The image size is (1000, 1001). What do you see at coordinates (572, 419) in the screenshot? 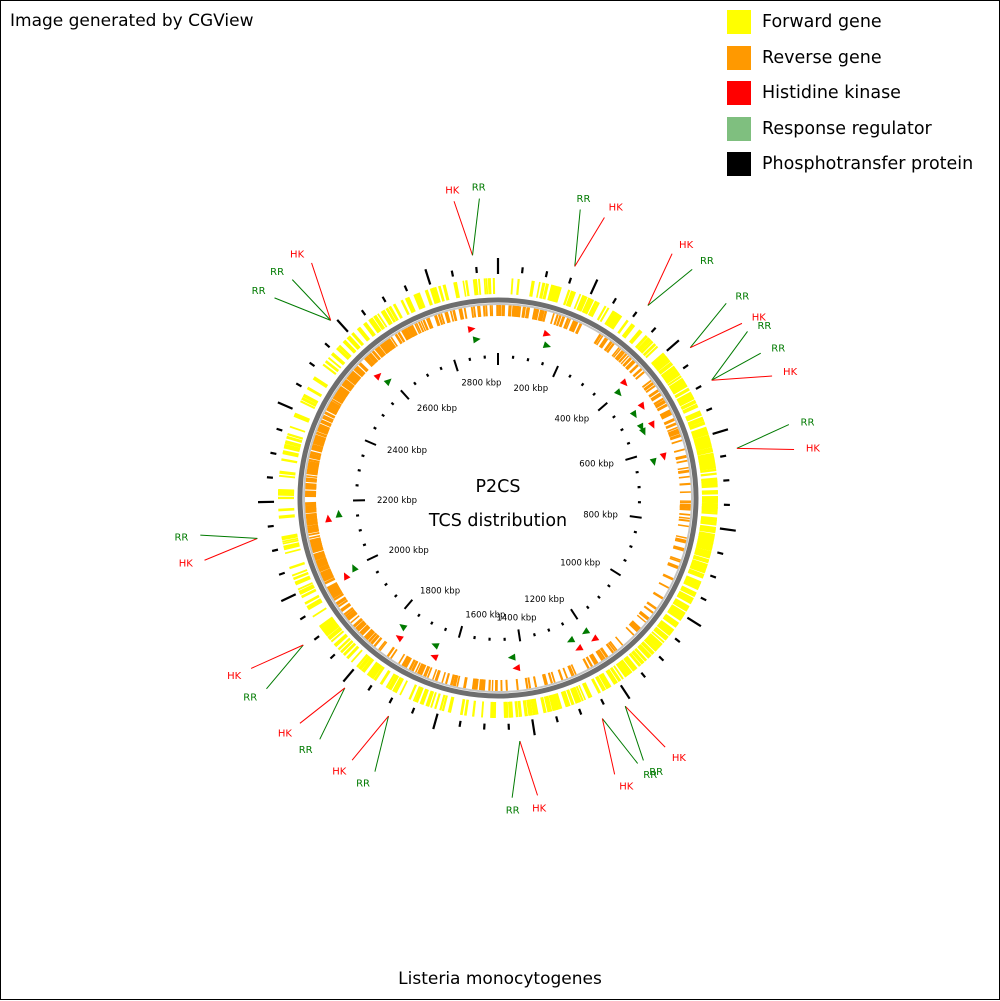
I see `axis-label: 400 kbp` at bounding box center [572, 419].